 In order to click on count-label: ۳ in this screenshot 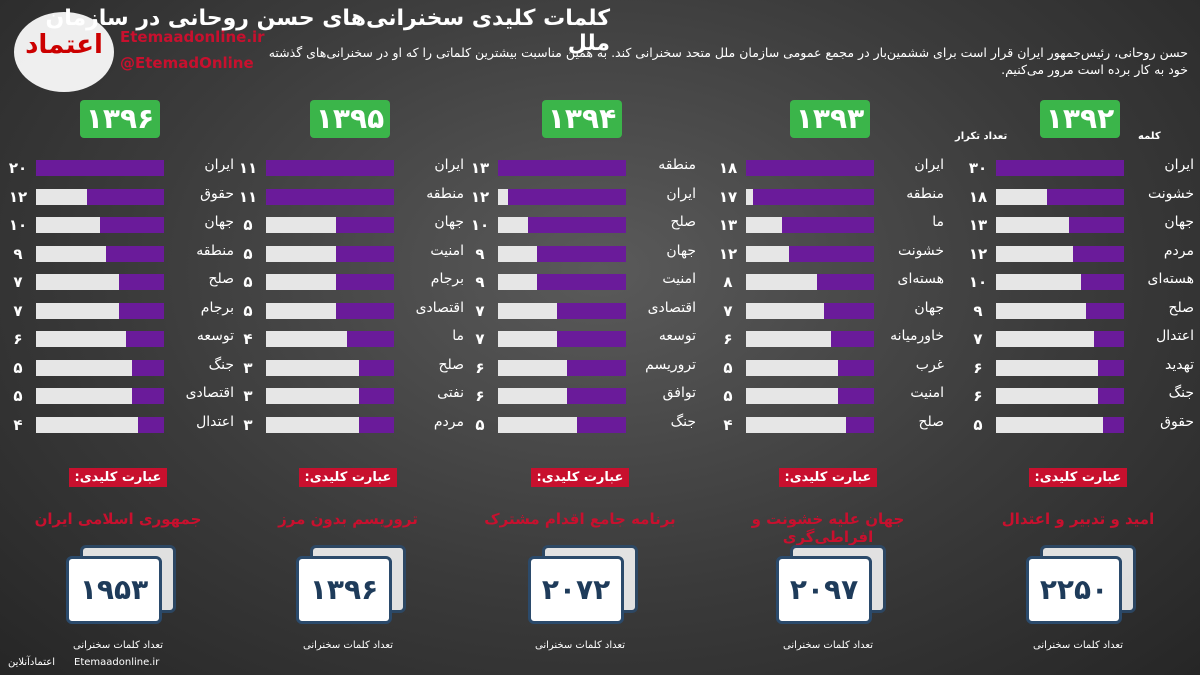, I will do `click(248, 396)`.